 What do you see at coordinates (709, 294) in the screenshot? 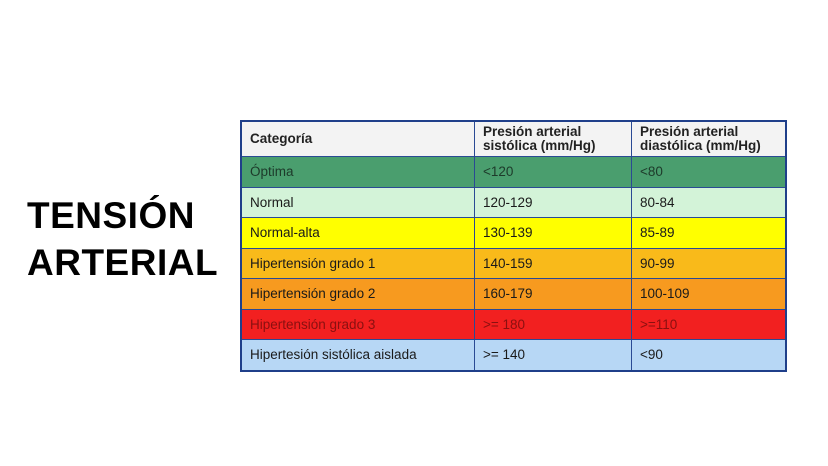
I see `diastolic-cell: 100-109` at bounding box center [709, 294].